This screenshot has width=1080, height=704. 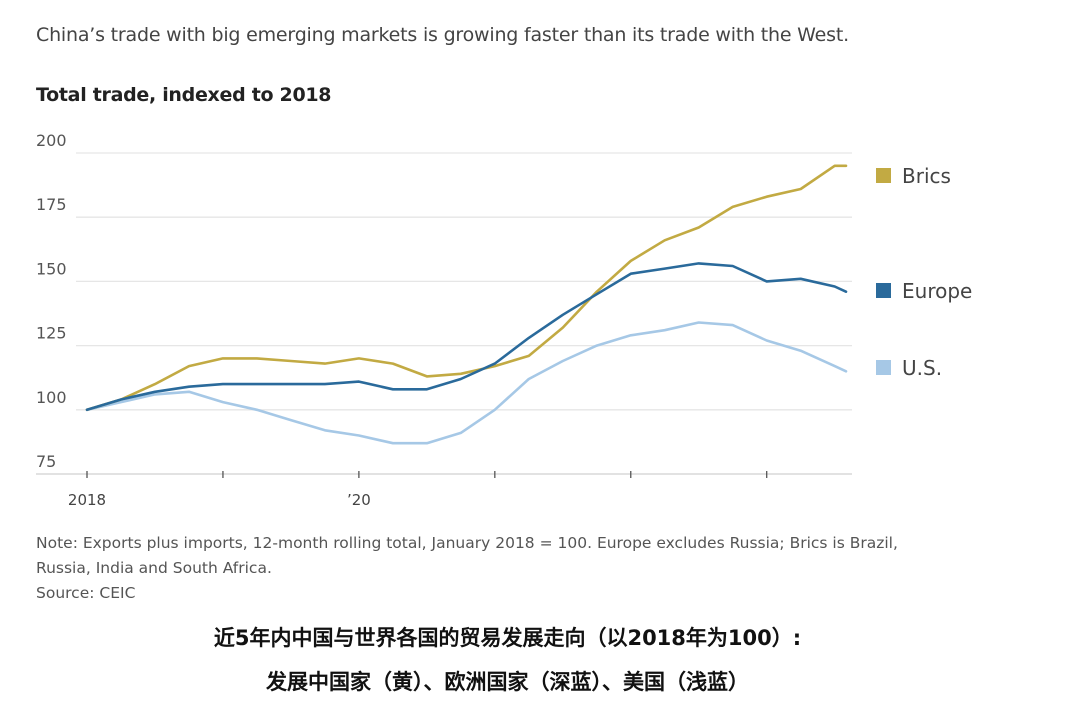 What do you see at coordinates (507, 638) in the screenshot?
I see `caption-line-1: 近5年内中国与世界各国的贸易发展走向（以2018年为100）:` at bounding box center [507, 638].